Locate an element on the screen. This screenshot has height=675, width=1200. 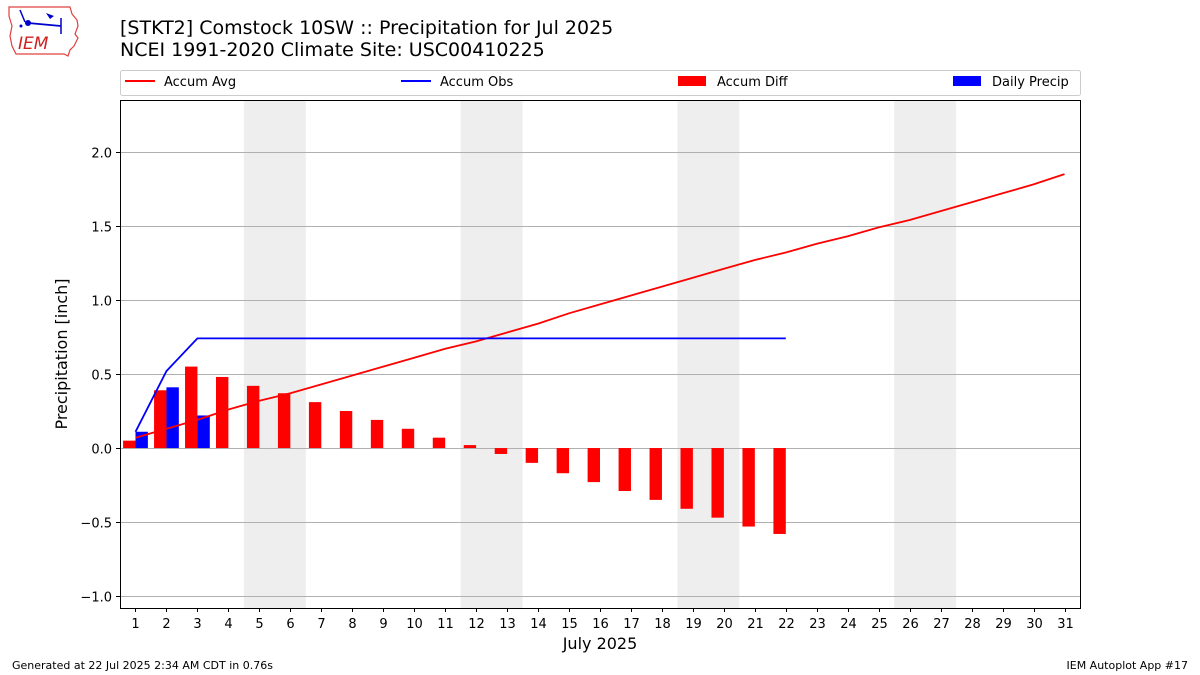
x-tick-label: 30 is located at coordinates (1034, 624).